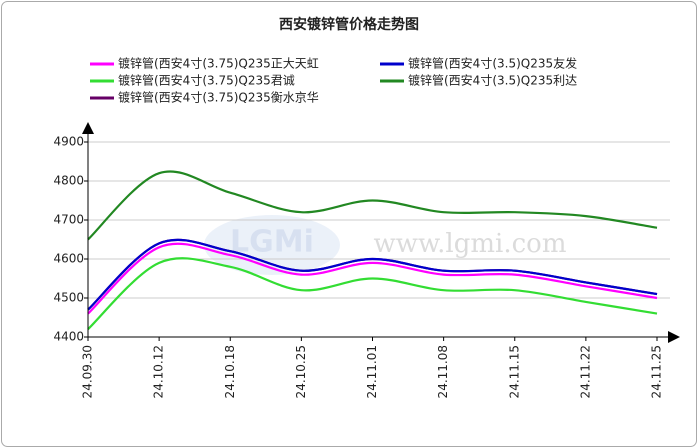  Describe the element at coordinates (514, 371) in the screenshot. I see `x-tick-label: 24.11.15` at that location.